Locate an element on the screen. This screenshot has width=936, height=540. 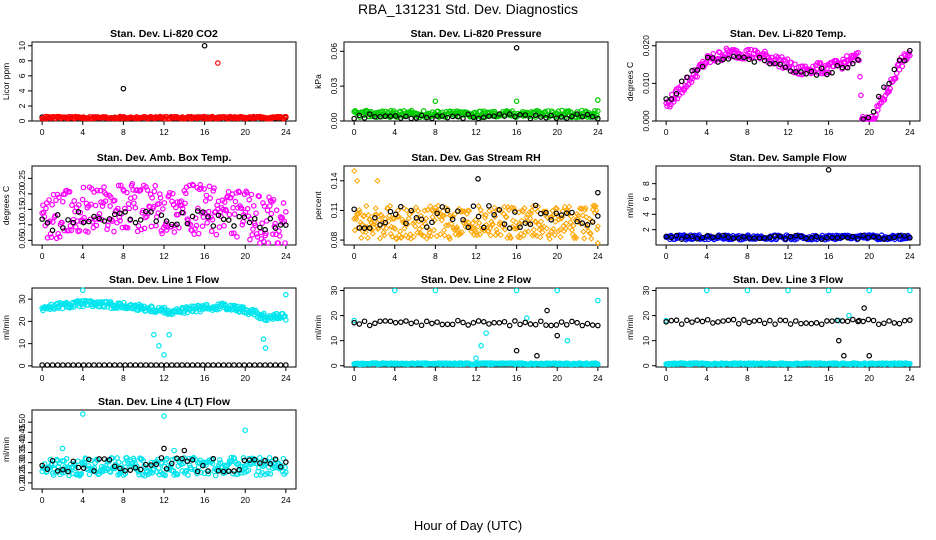
y-tick-label: 0.30 is located at coordinates (22, 462).